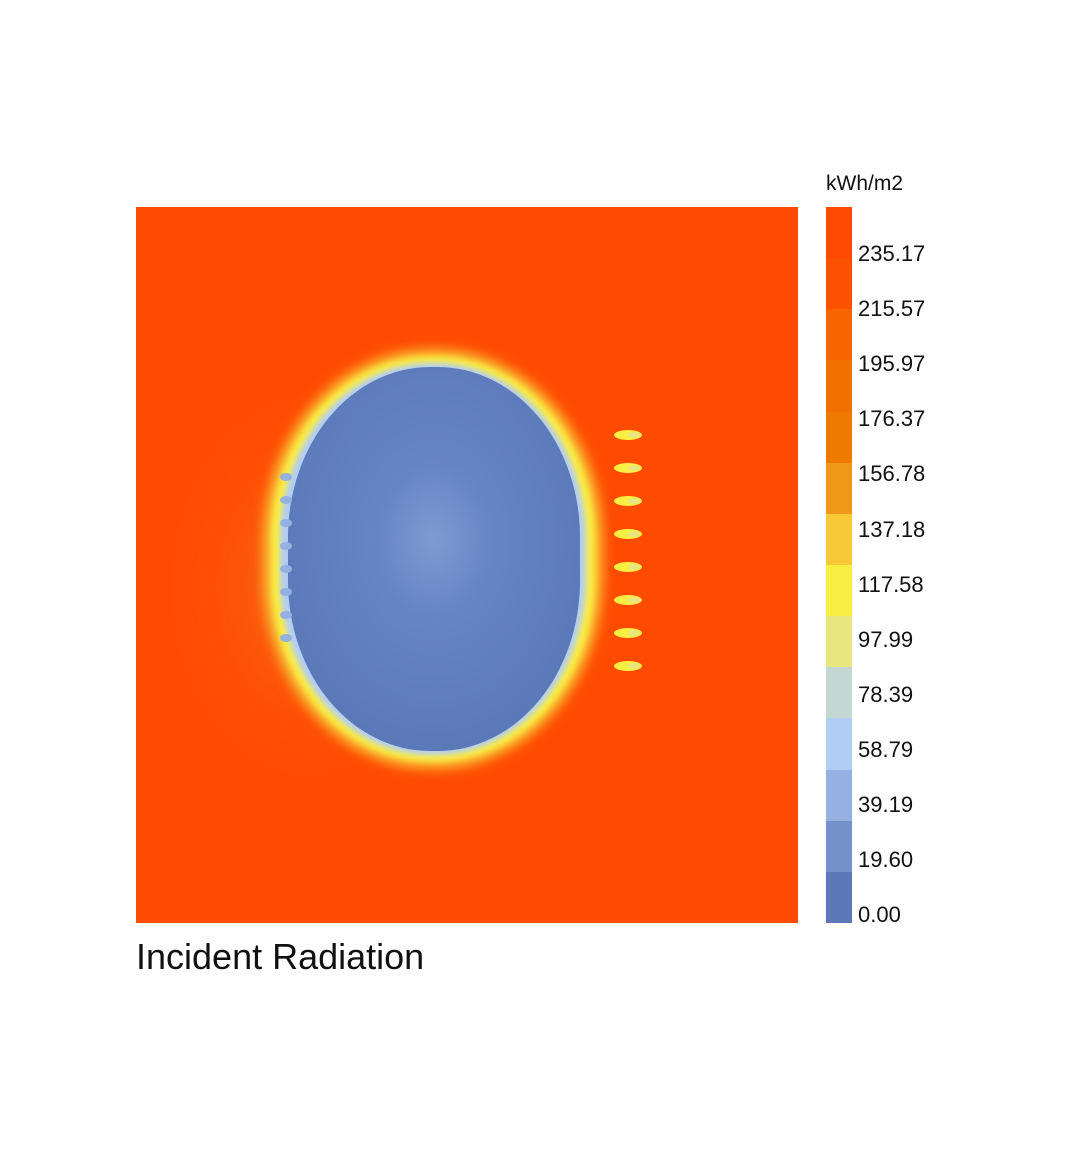  I want to click on colorbar-tick-label: 176.37, so click(892, 419).